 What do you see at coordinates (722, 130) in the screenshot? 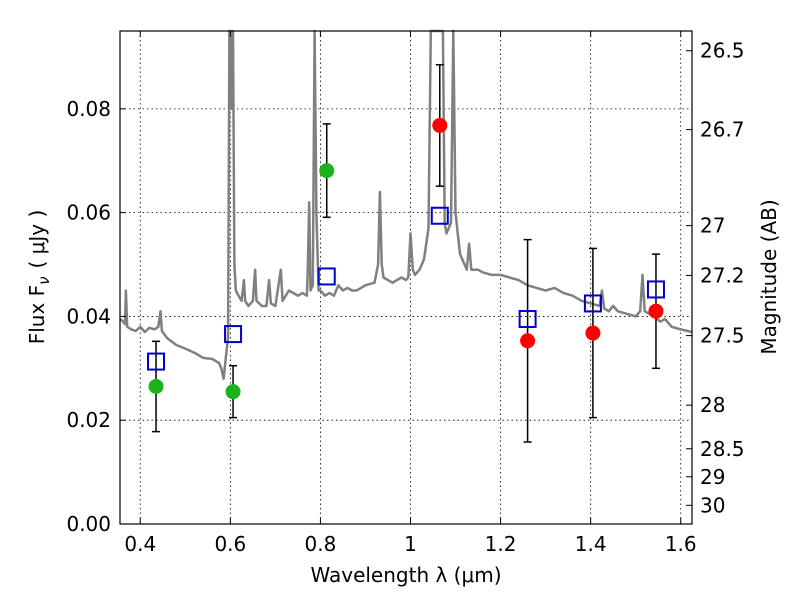
I see `magnitude-tick-label: 26.7` at bounding box center [722, 130].